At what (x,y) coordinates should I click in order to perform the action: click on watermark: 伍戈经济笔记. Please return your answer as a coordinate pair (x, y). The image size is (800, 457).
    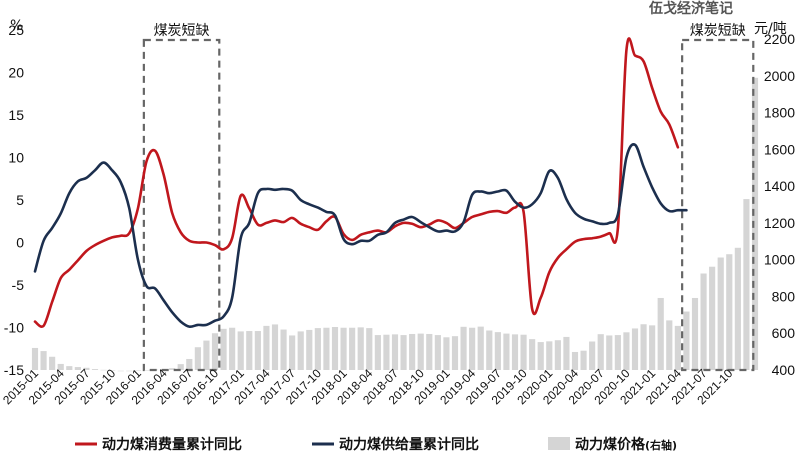
    Looking at the image, I should click on (690, 8).